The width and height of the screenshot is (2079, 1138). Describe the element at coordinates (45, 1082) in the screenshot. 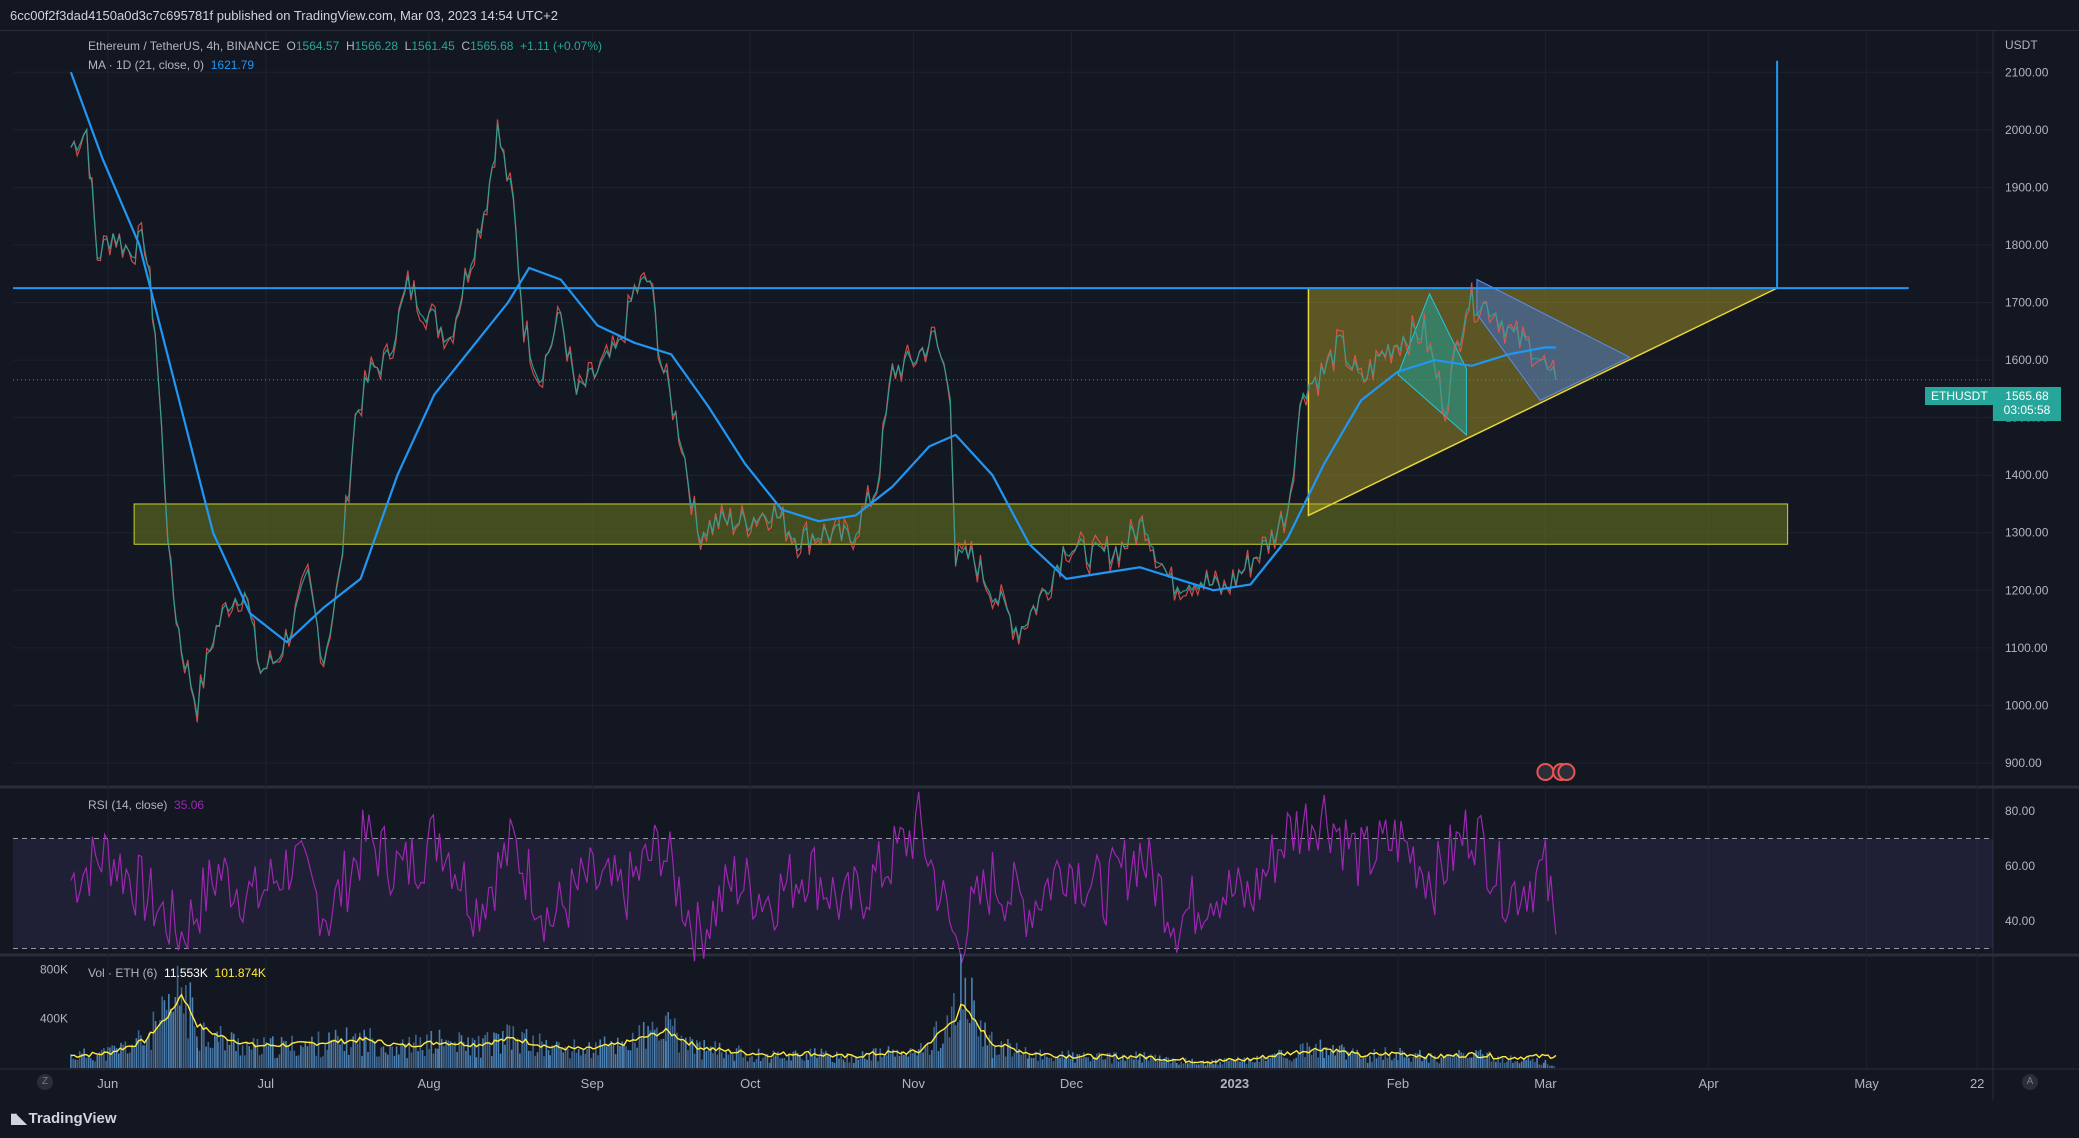

I see `zoom-button: Z` at that location.